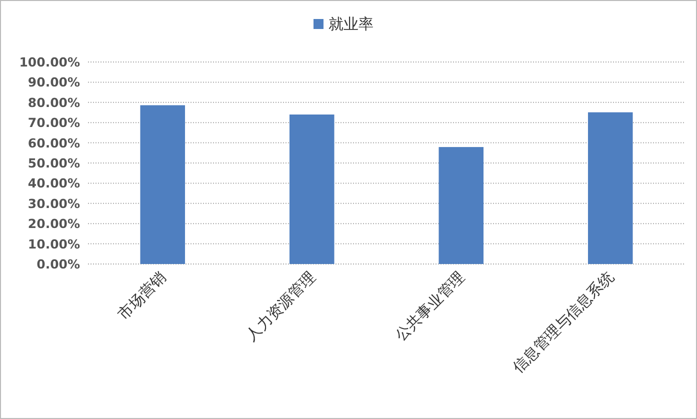 Image resolution: width=697 pixels, height=419 pixels. I want to click on y-tick-label: 10.00%, so click(54, 244).